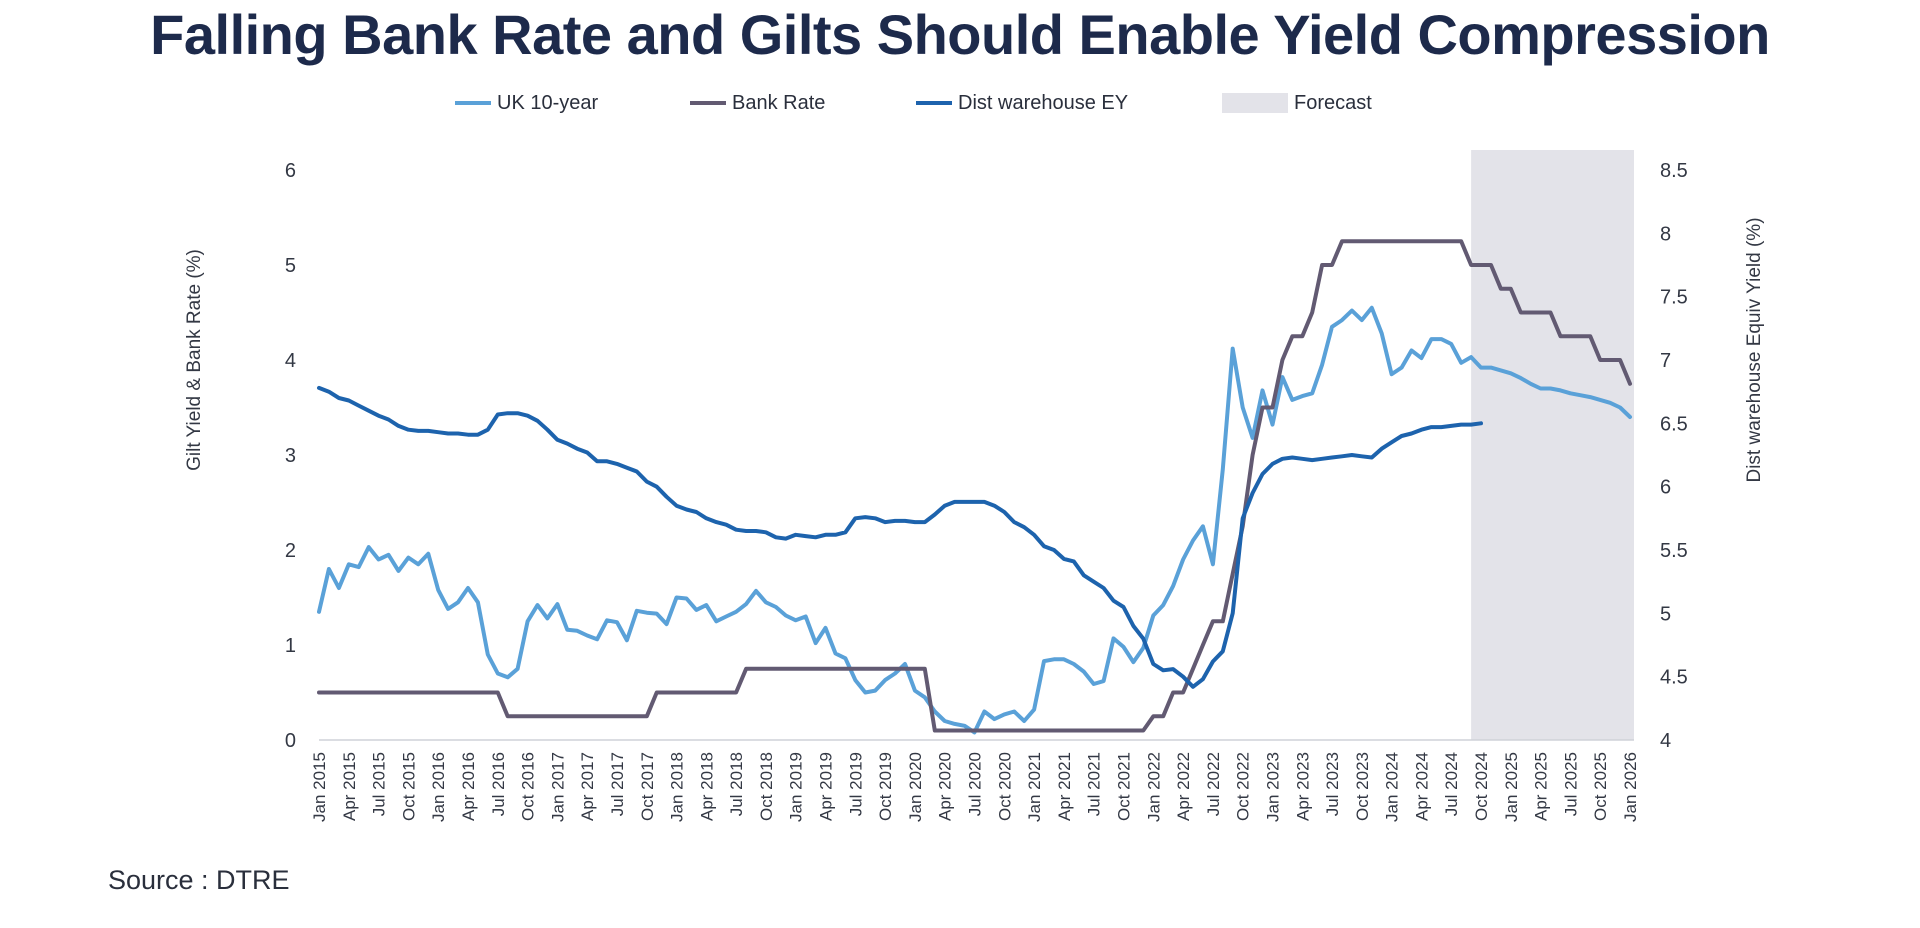 The image size is (1920, 928). I want to click on x-tick-label: Apr 2017, so click(587, 786).